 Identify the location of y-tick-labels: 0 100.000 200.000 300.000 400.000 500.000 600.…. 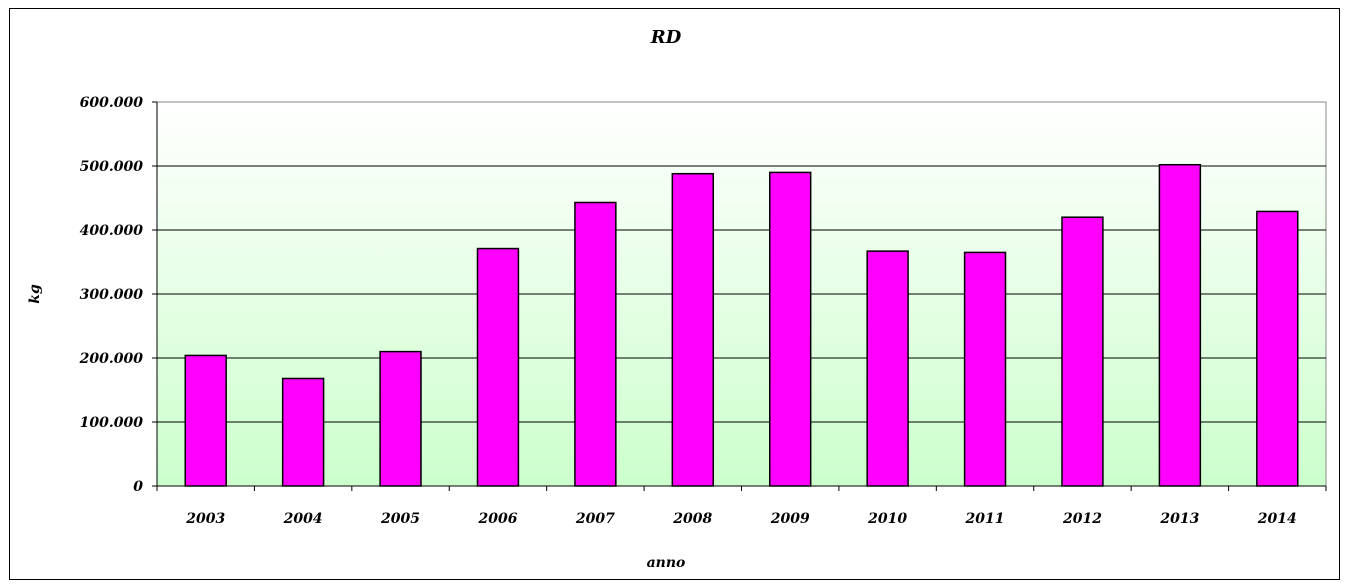
(111, 295).